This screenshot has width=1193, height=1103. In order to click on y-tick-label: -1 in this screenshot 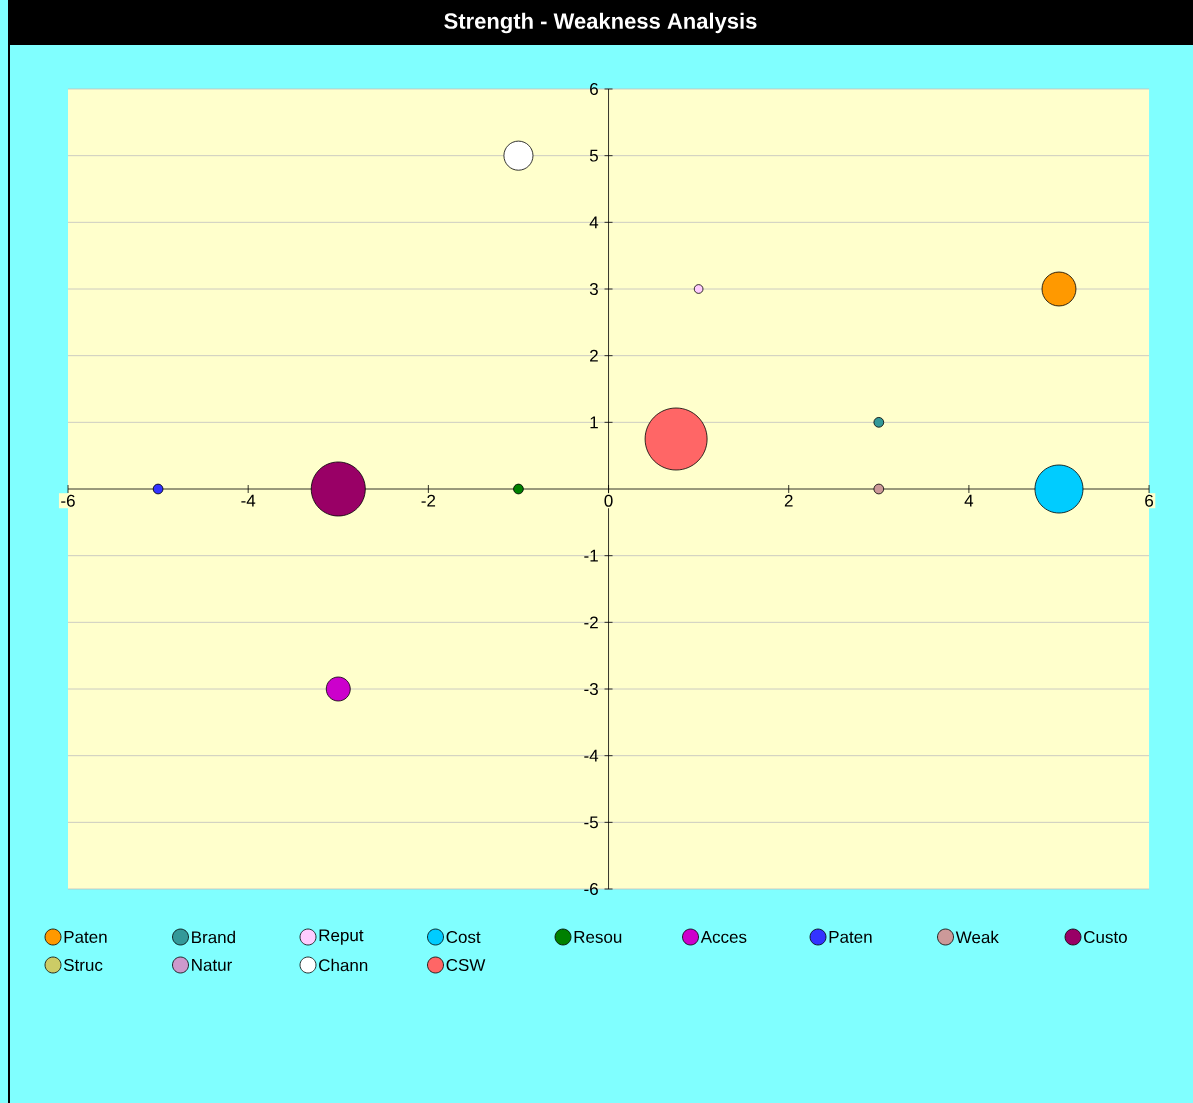, I will do `click(591, 555)`.